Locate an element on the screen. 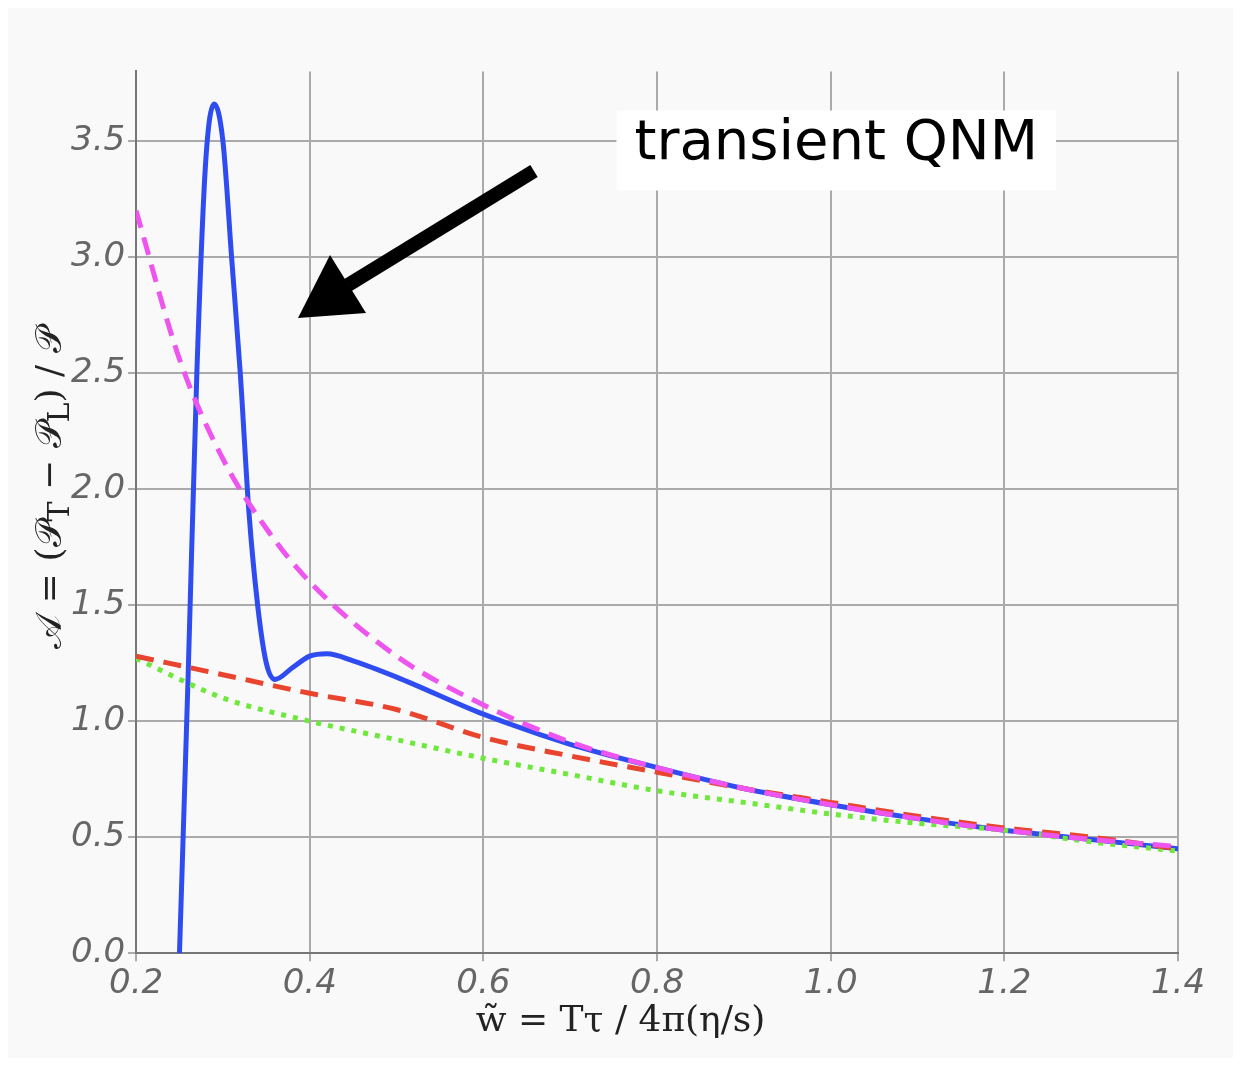 This screenshot has height=1066, width=1241. y-tick-label: 2.5 is located at coordinates (98, 369).